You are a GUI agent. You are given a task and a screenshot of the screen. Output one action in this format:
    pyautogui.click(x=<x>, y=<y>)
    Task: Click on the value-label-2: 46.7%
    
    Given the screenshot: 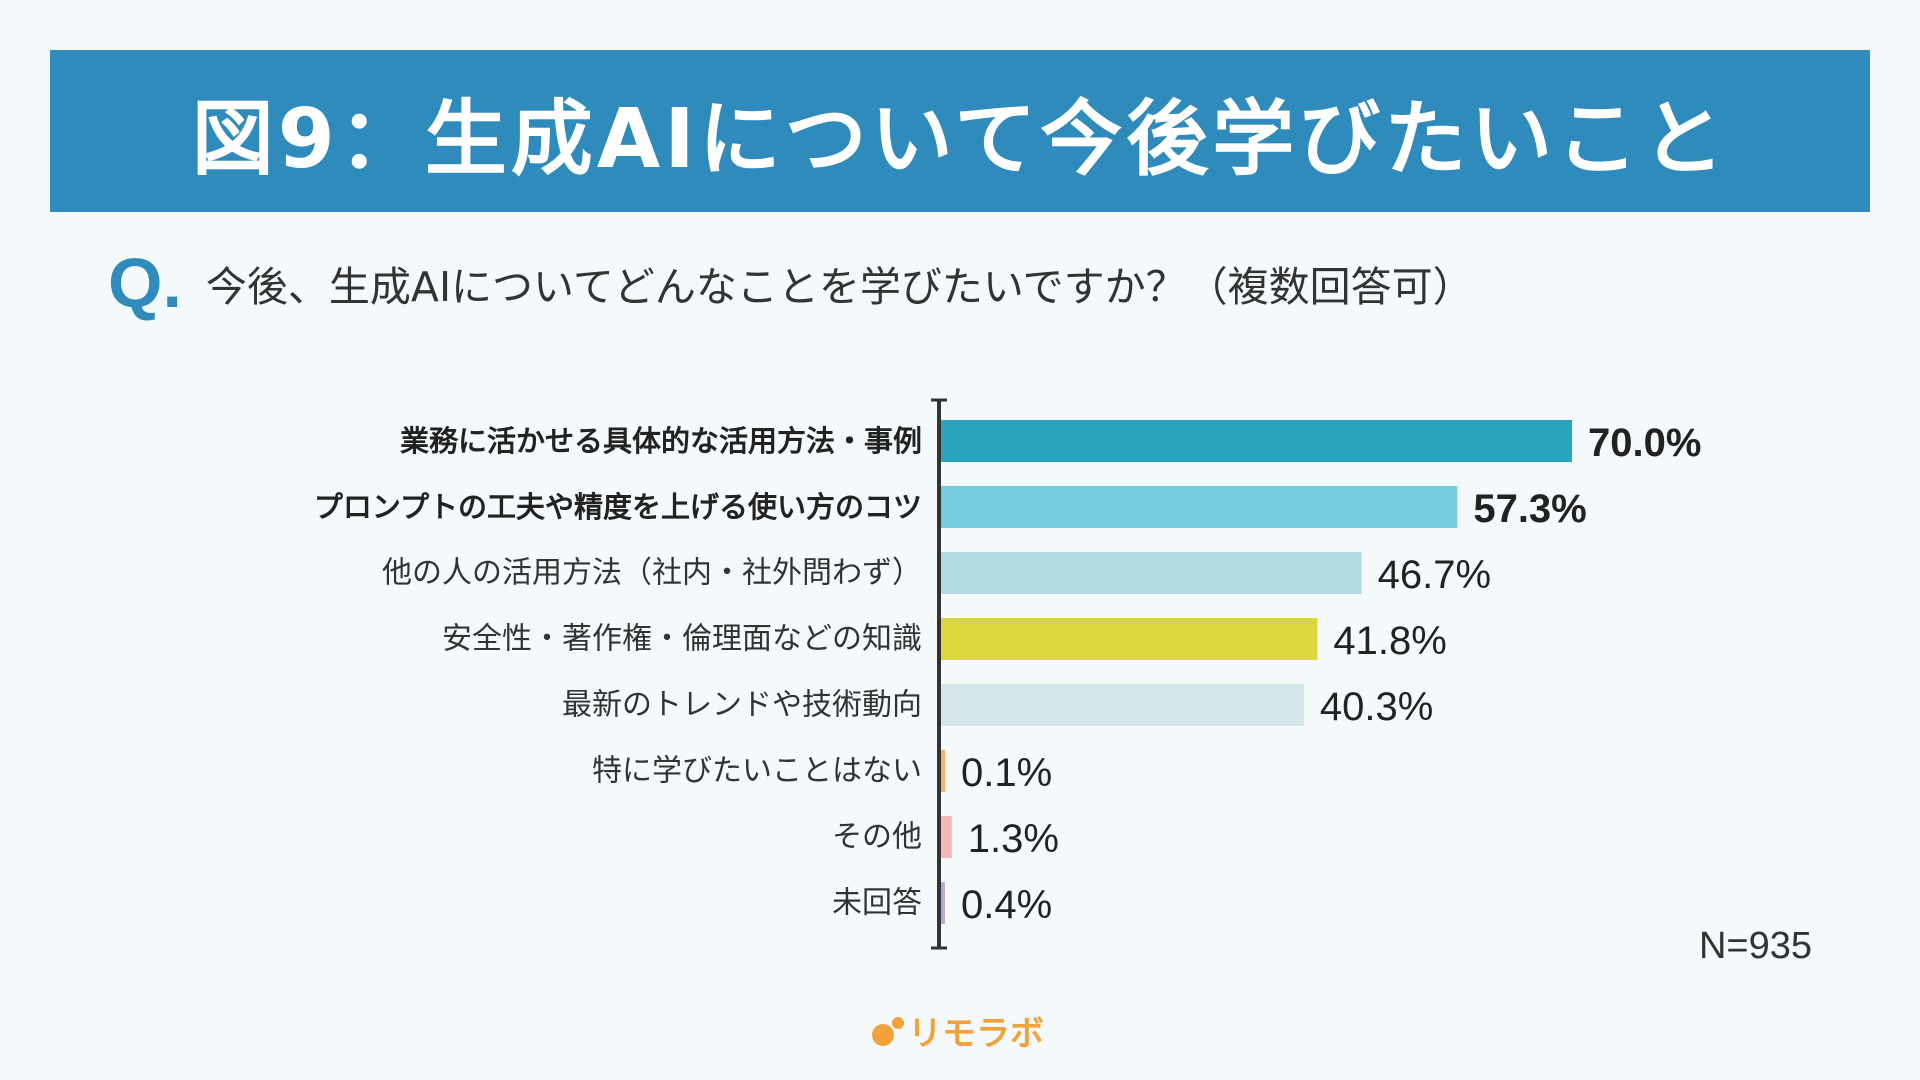 What is the action you would take?
    pyautogui.click(x=1434, y=575)
    